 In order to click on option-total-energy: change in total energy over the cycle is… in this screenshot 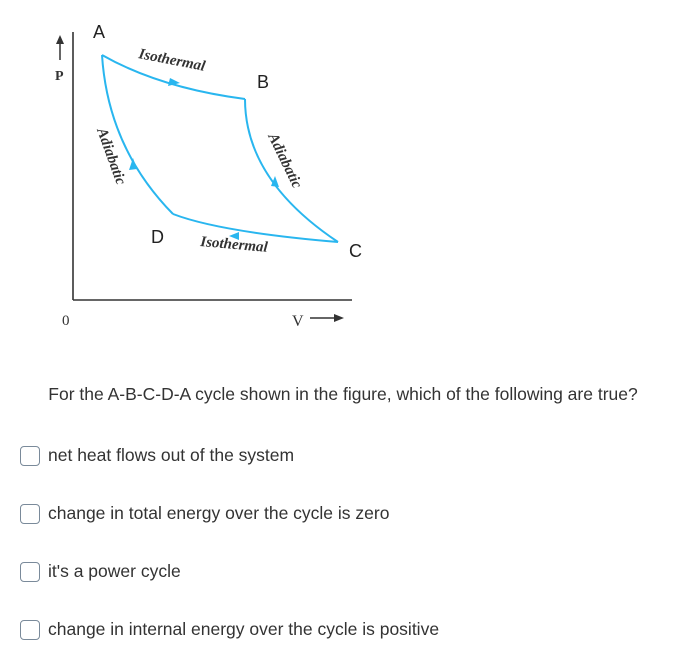, I will do `click(204, 513)`.